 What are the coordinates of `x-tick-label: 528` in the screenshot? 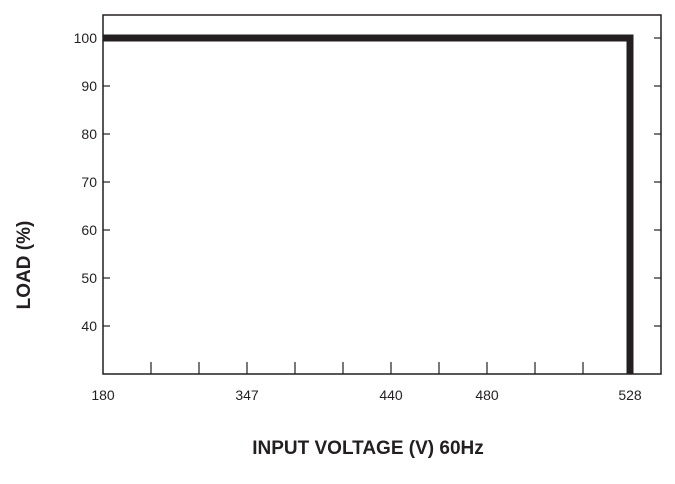 It's located at (630, 395).